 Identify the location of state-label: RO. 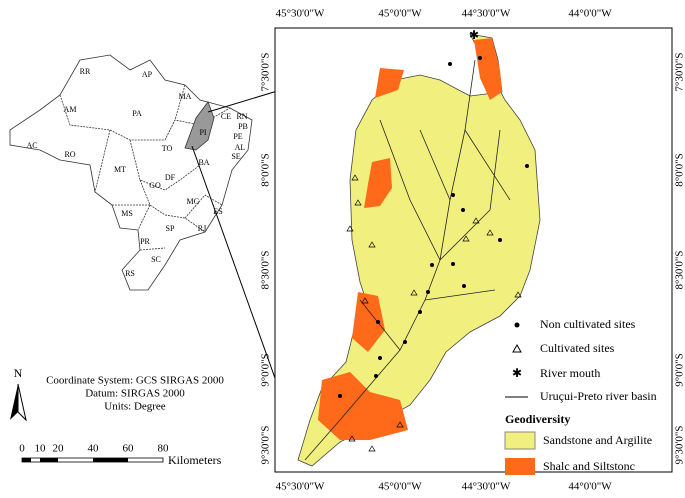
(69, 154).